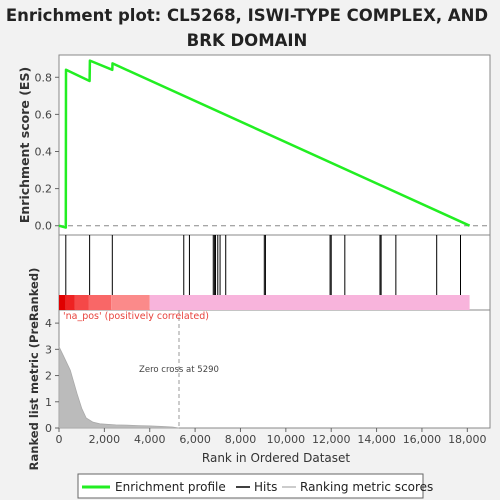  What do you see at coordinates (331, 439) in the screenshot?
I see `x-tick-label: 12,000` at bounding box center [331, 439].